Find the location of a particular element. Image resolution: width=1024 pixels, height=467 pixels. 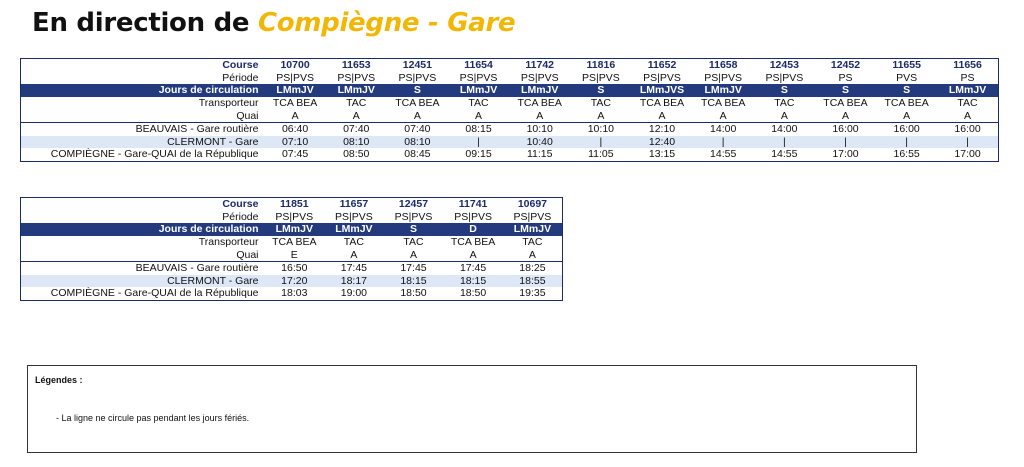

time-cell: 17:00 is located at coordinates (967, 154).